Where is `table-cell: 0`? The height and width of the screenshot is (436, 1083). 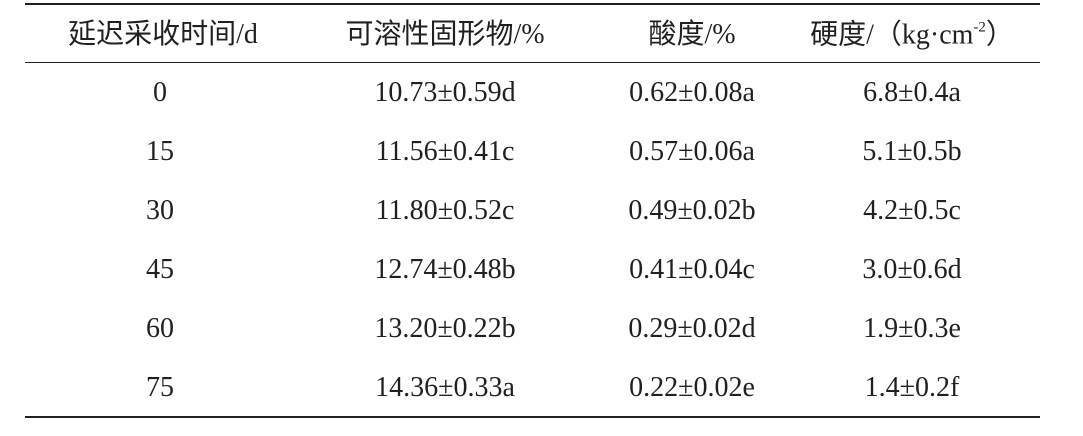 table-cell: 0 is located at coordinates (160, 92).